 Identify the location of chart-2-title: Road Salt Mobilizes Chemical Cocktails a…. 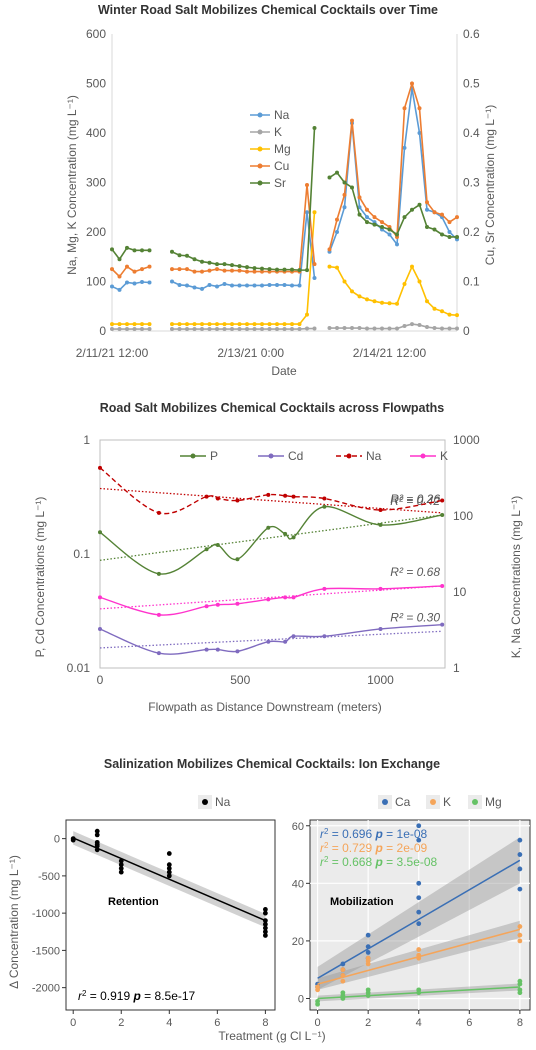
(272, 408).